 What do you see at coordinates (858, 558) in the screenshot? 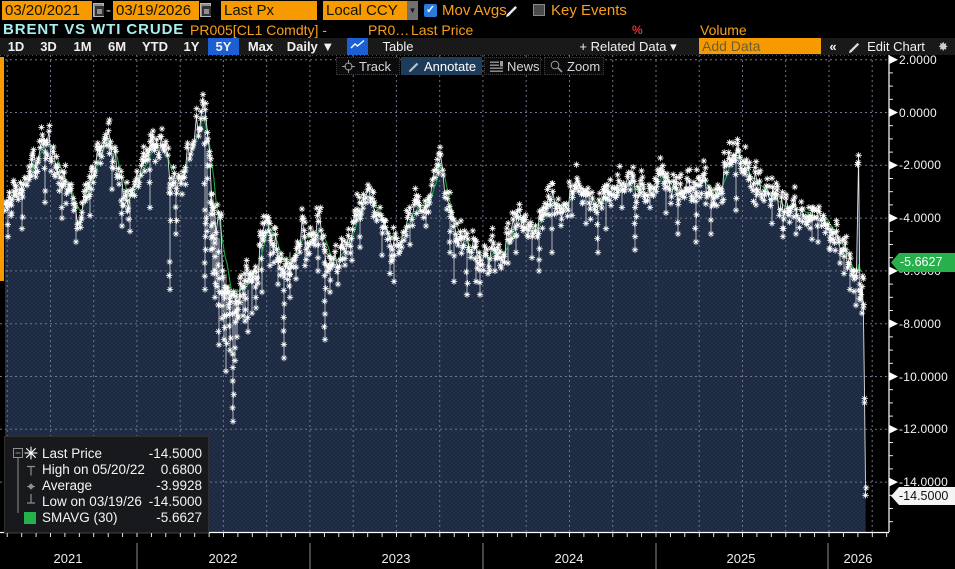
I see `svg-text: 2026` at bounding box center [858, 558].